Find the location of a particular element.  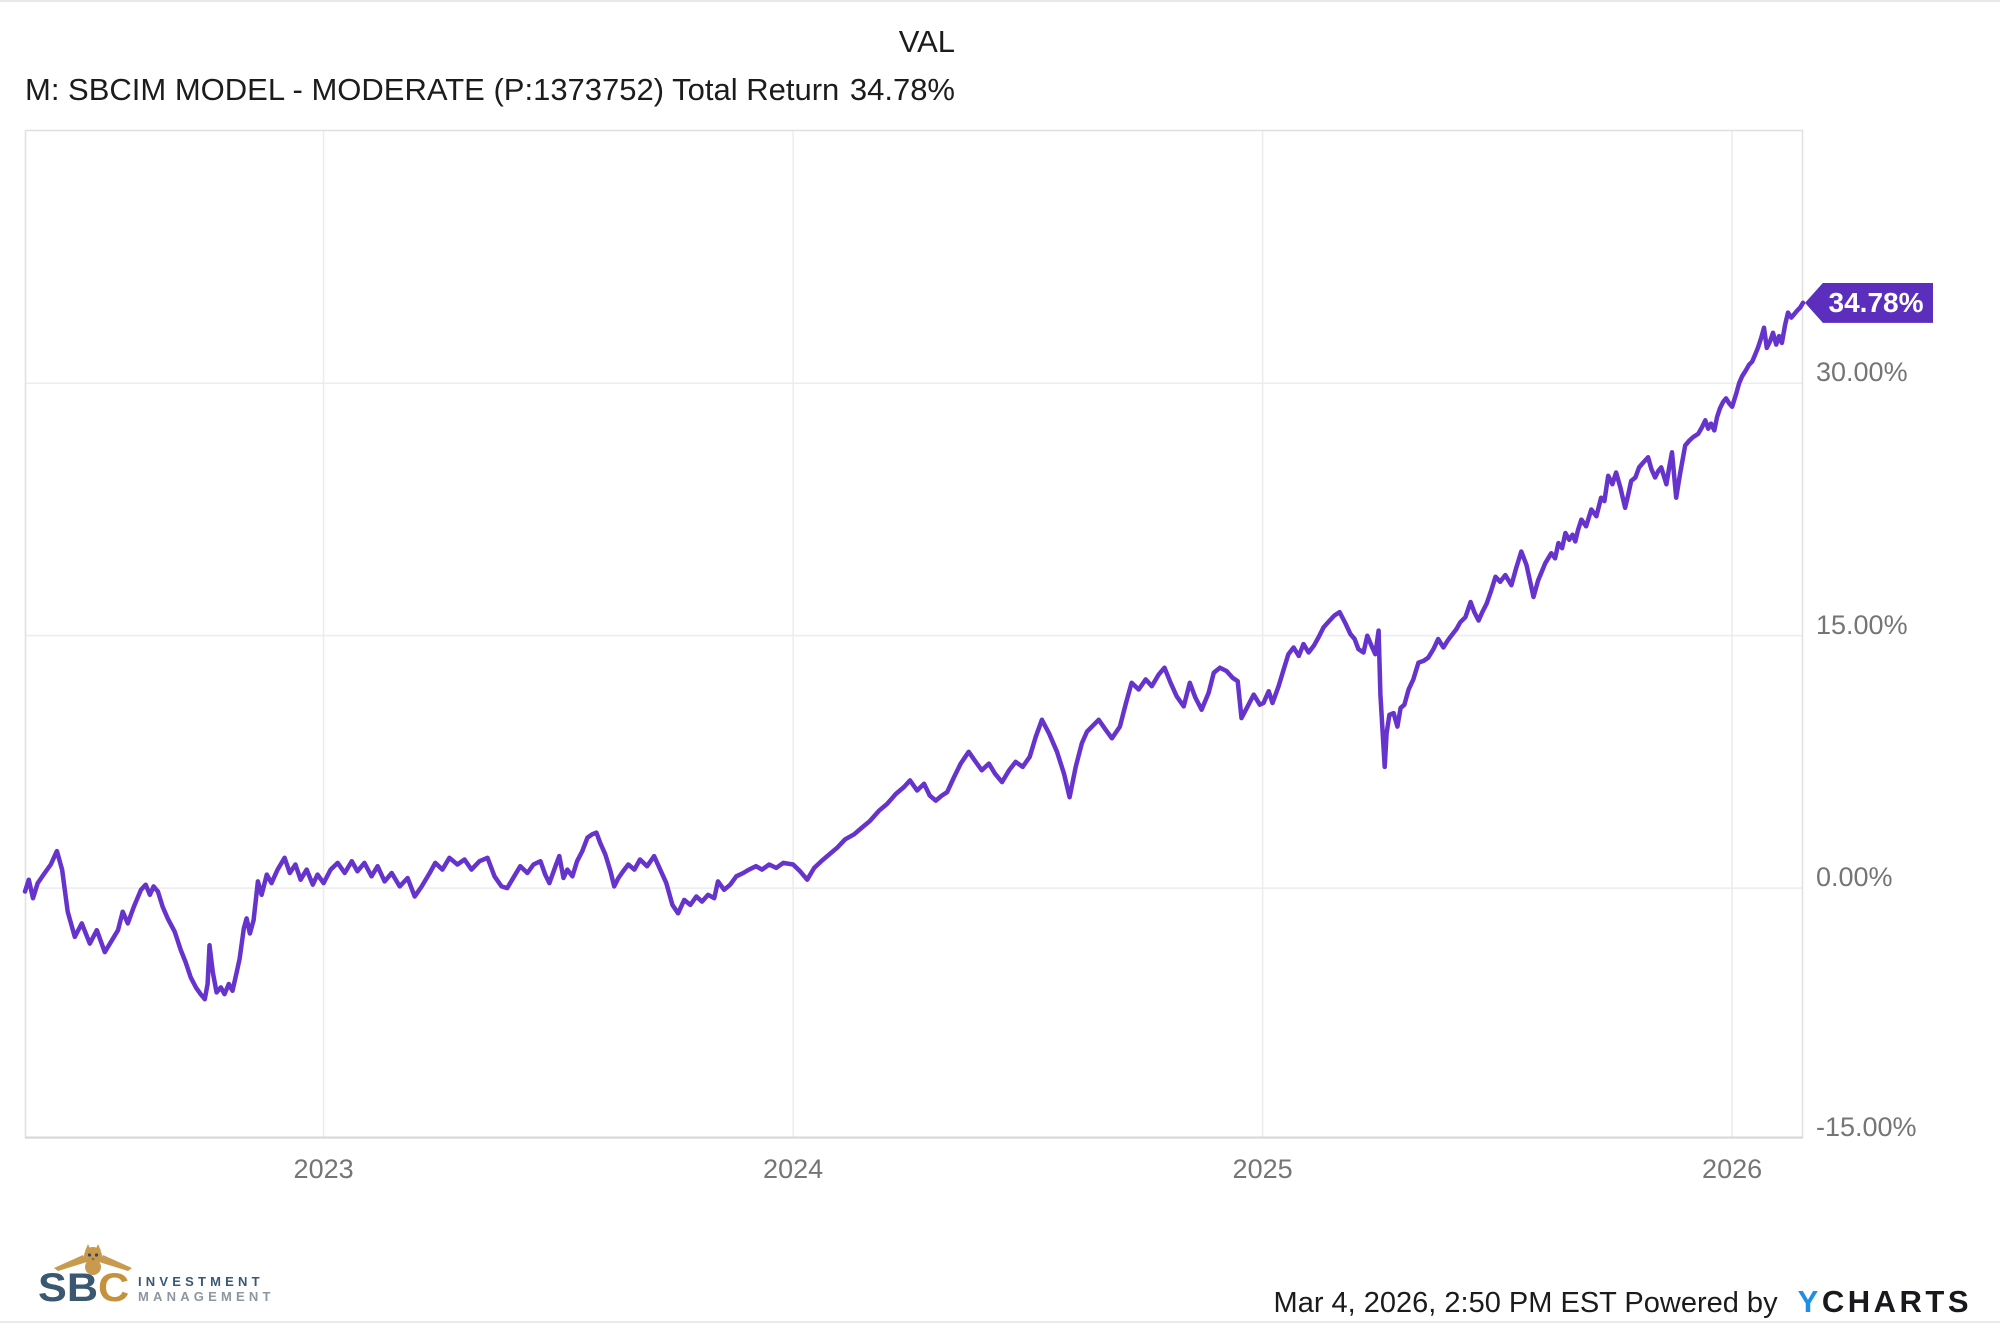

logo-management-label: MANAGEMENT is located at coordinates (206, 1296).